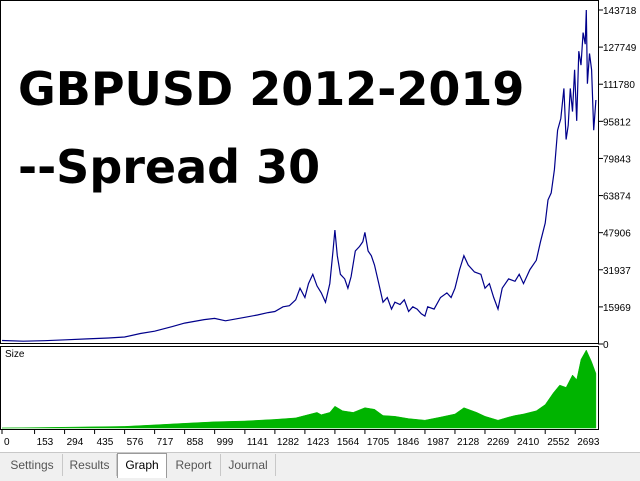  What do you see at coordinates (15, 354) in the screenshot?
I see `size-chart-label: Size` at bounding box center [15, 354].